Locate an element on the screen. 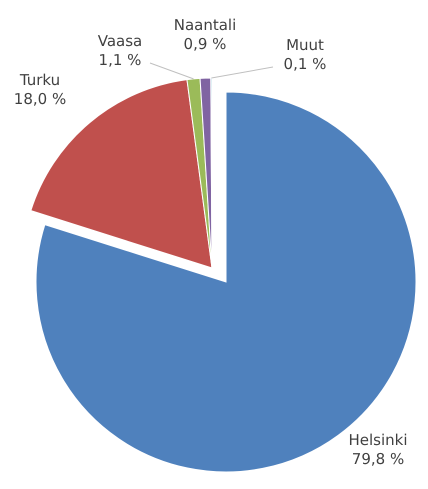 The height and width of the screenshot is (489, 428). data-label: 18,0 % is located at coordinates (40, 99).